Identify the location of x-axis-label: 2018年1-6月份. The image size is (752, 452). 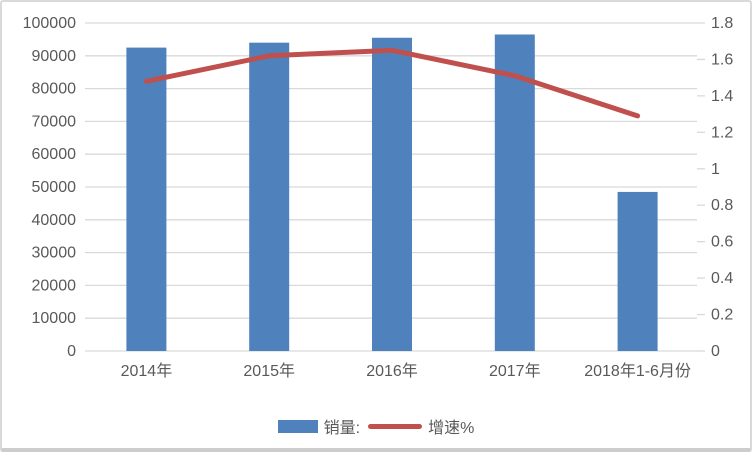
(637, 371).